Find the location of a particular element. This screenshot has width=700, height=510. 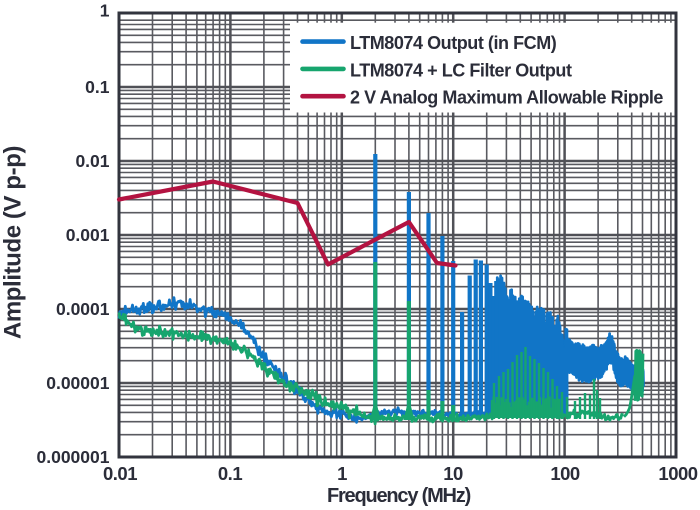

svg-text: 0.00001 is located at coordinates (78, 383).